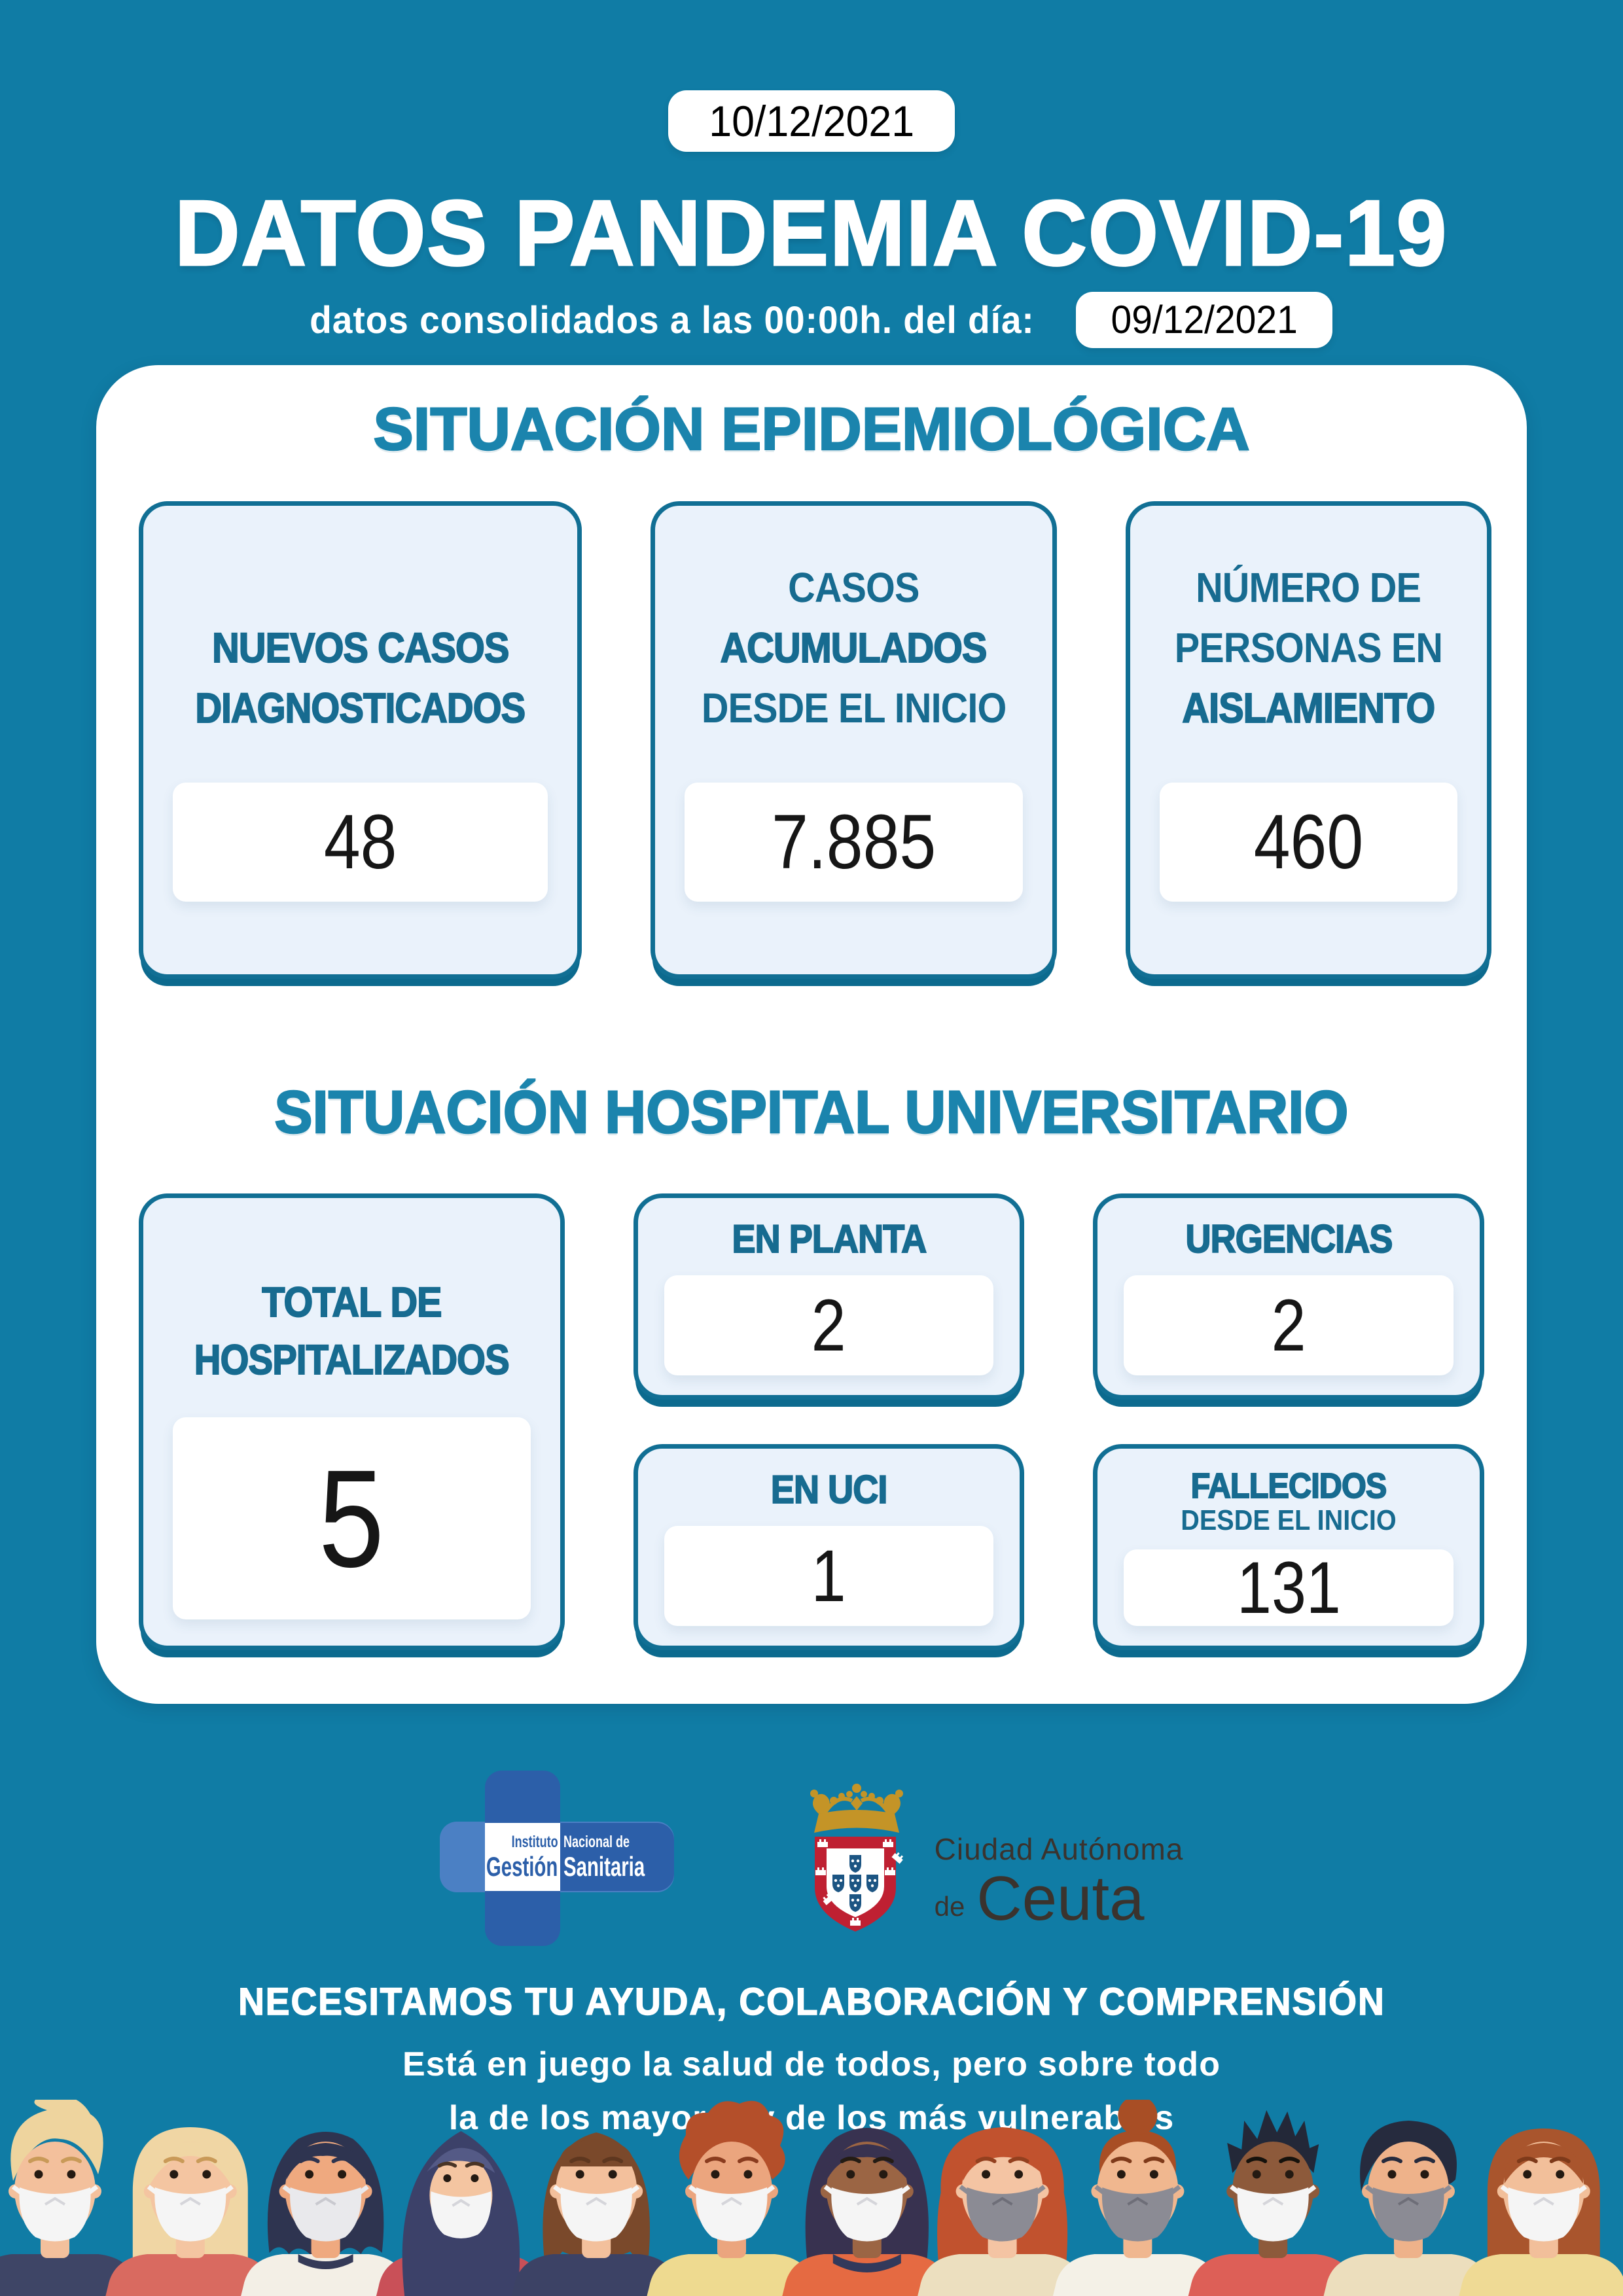 Image resolution: width=1623 pixels, height=2296 pixels. What do you see at coordinates (361, 740) in the screenshot?
I see `stat-card-nuevos-casos: NUEVOS CASOS DIAGNOSTICADOS 48` at bounding box center [361, 740].